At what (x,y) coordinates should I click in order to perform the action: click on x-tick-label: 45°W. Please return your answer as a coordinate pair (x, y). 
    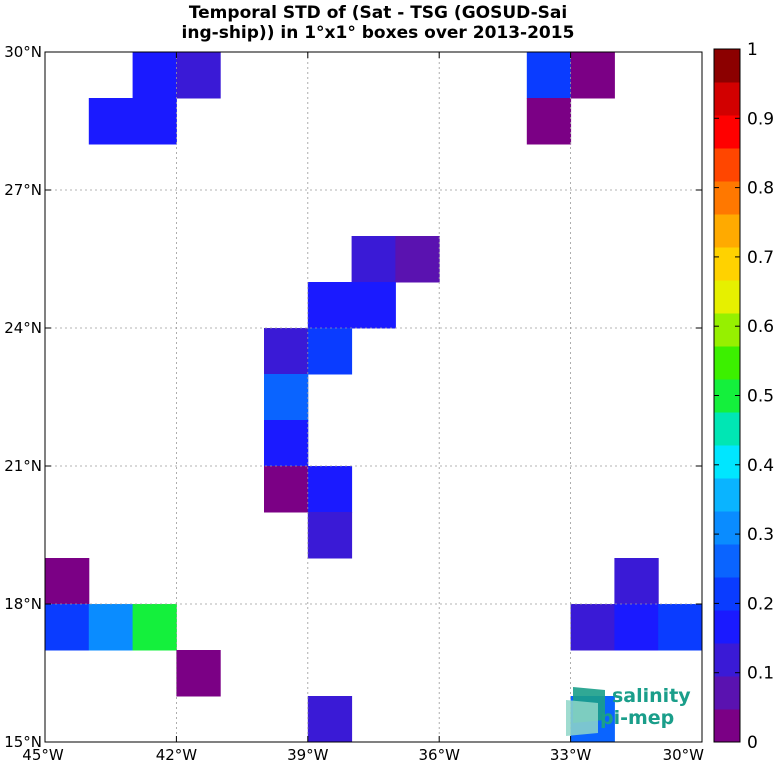
    Looking at the image, I should click on (43, 754).